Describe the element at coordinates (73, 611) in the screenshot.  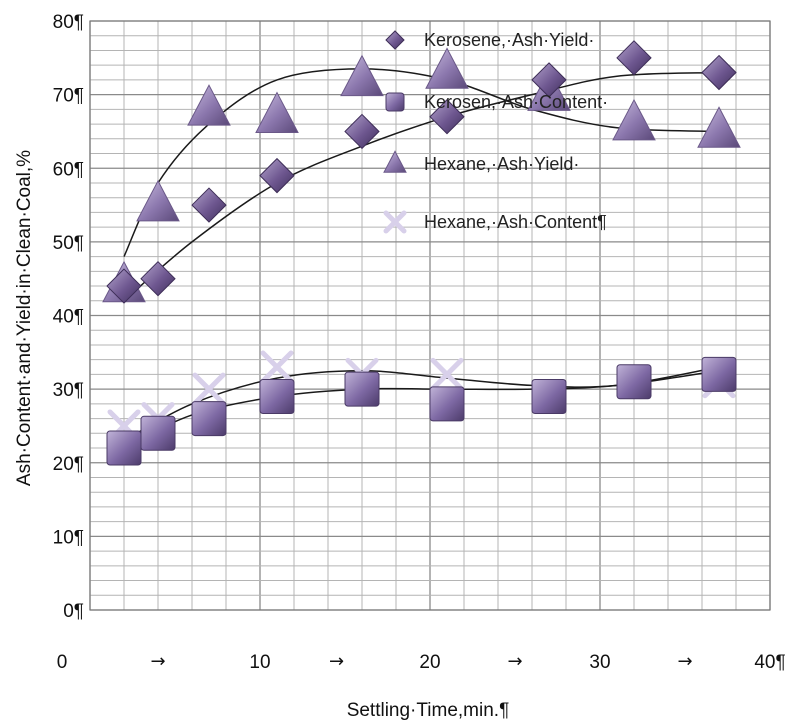
I see `y-tick-label: 0¶` at that location.